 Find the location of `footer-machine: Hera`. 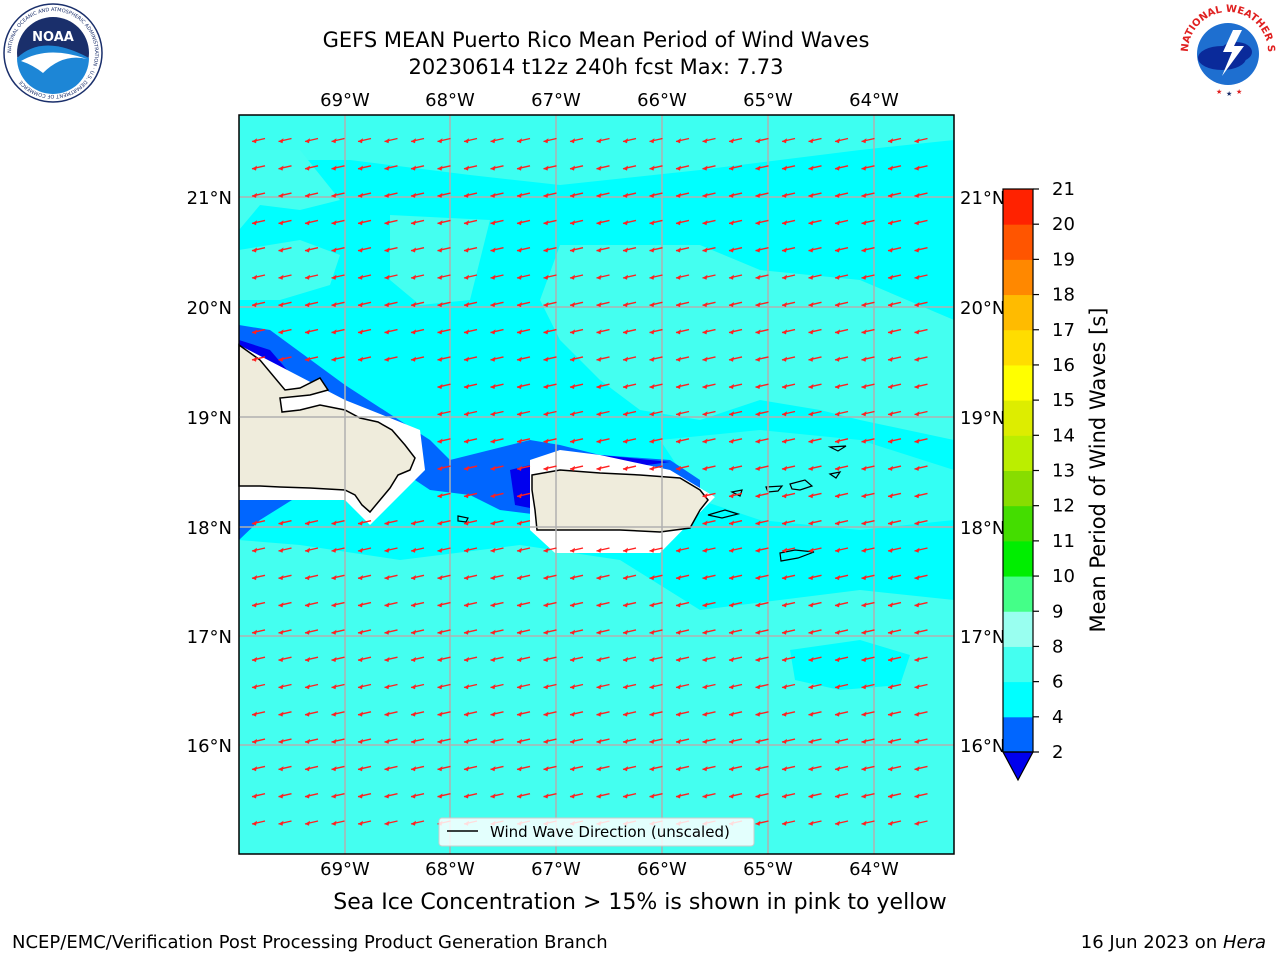

footer-machine: Hera is located at coordinates (1244, 942).